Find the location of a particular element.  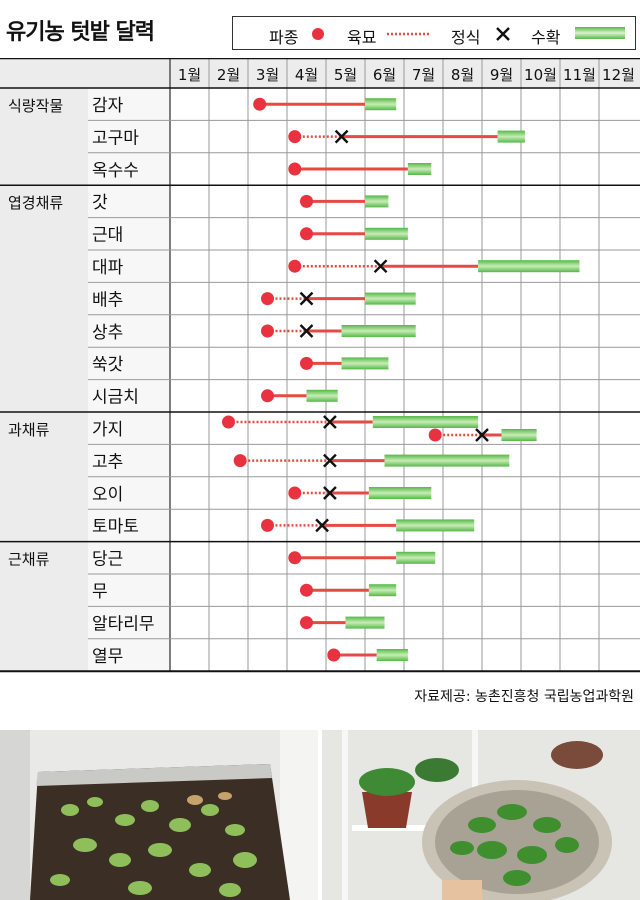

month-tick-label: 9월 is located at coordinates (501, 75).